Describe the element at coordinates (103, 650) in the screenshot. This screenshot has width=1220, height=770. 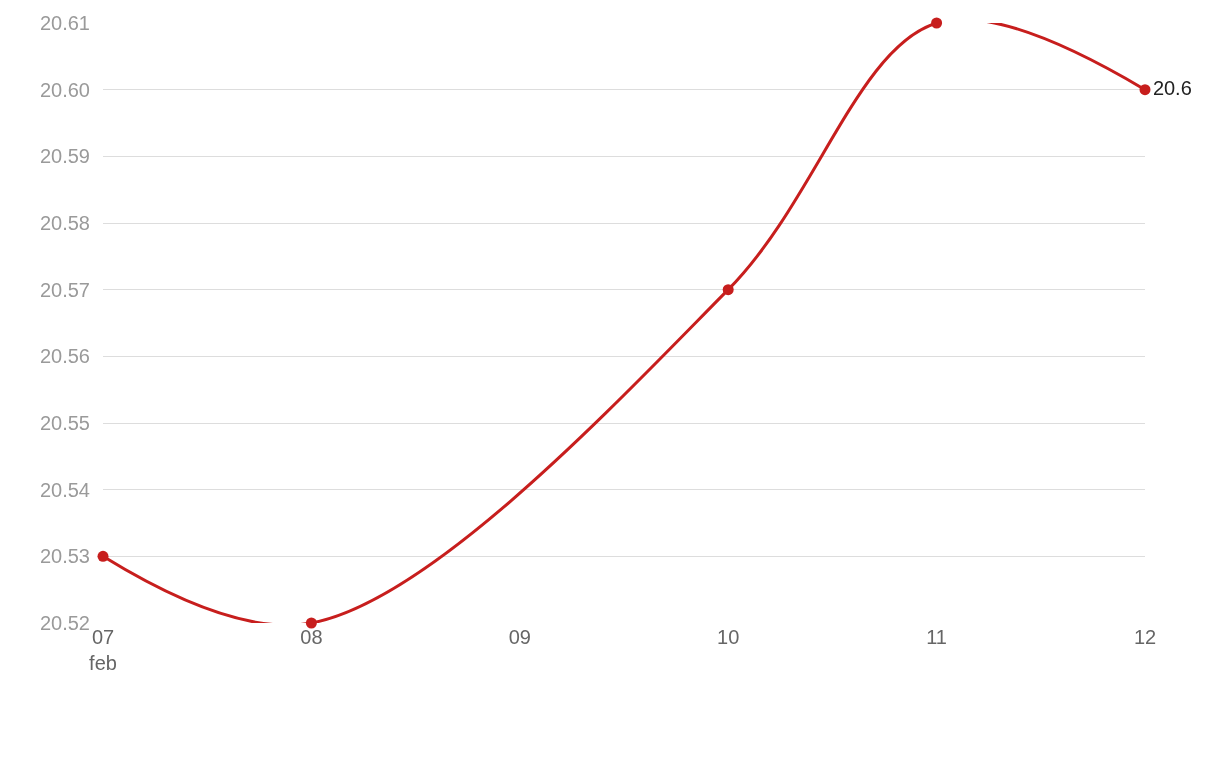
I see `x-tick-label: 07 feb` at that location.